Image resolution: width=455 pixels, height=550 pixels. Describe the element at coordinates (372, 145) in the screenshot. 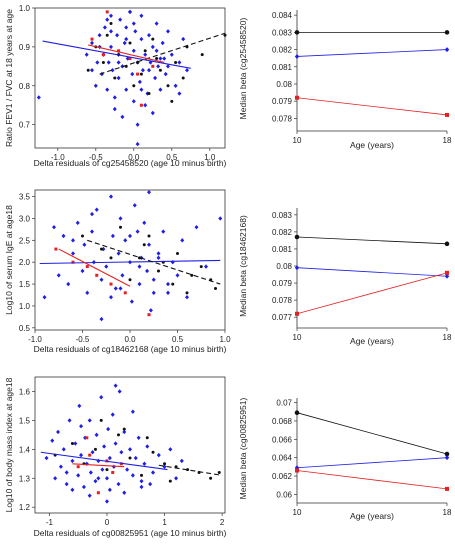

I see `x-axis-label: Age (years)` at that location.